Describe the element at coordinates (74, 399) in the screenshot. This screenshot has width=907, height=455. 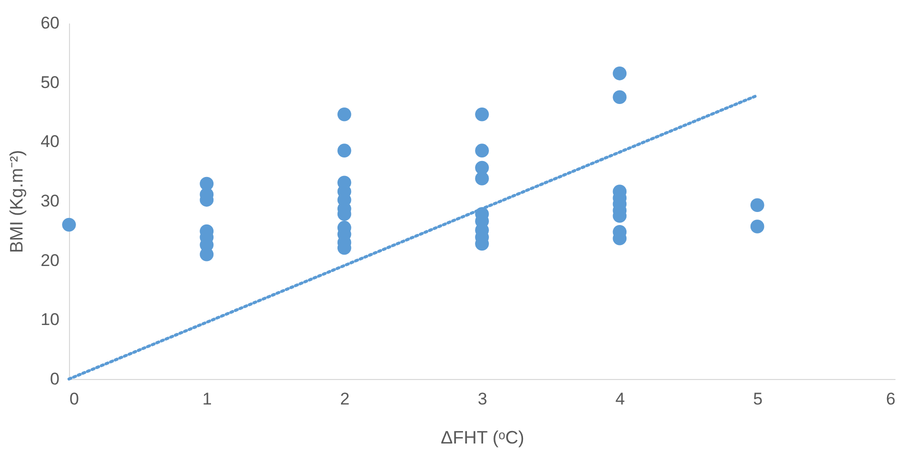
I see `x-tick-label: 0` at that location.